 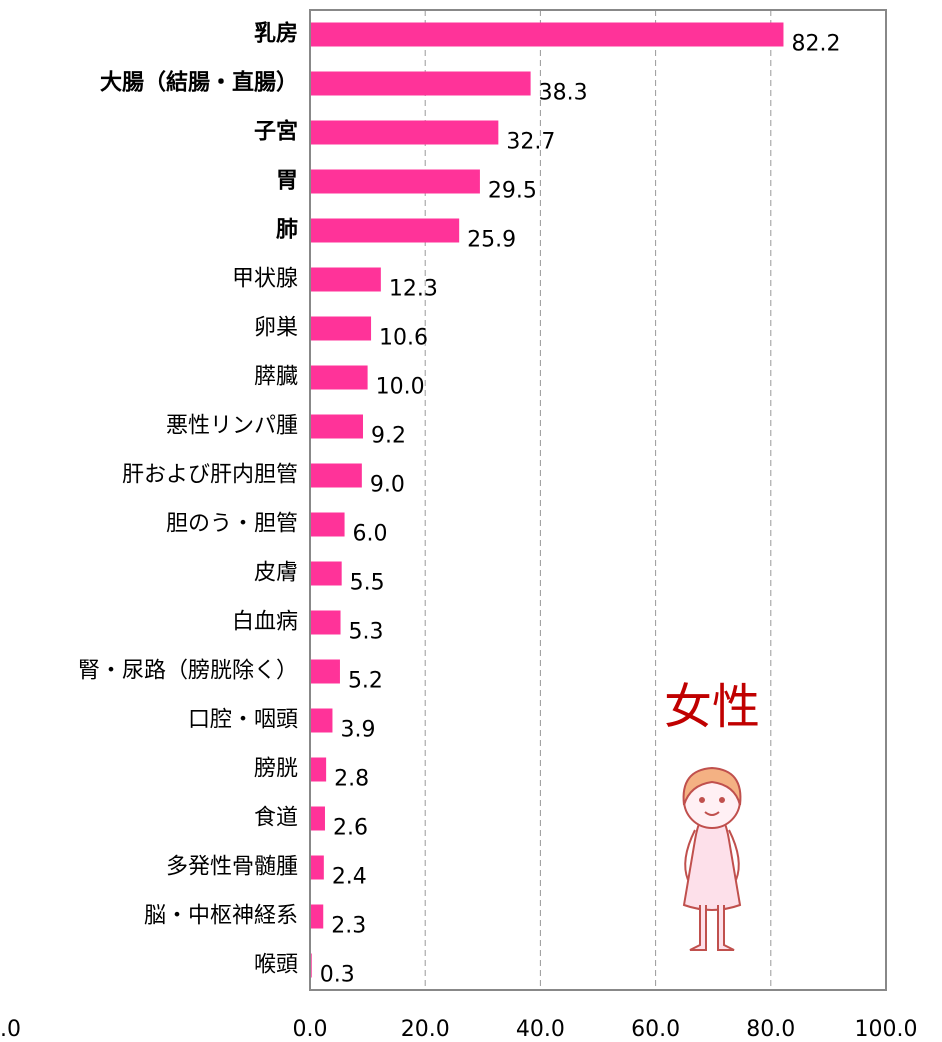 What do you see at coordinates (563, 93) in the screenshot?
I see `value-label: 38.3` at bounding box center [563, 93].